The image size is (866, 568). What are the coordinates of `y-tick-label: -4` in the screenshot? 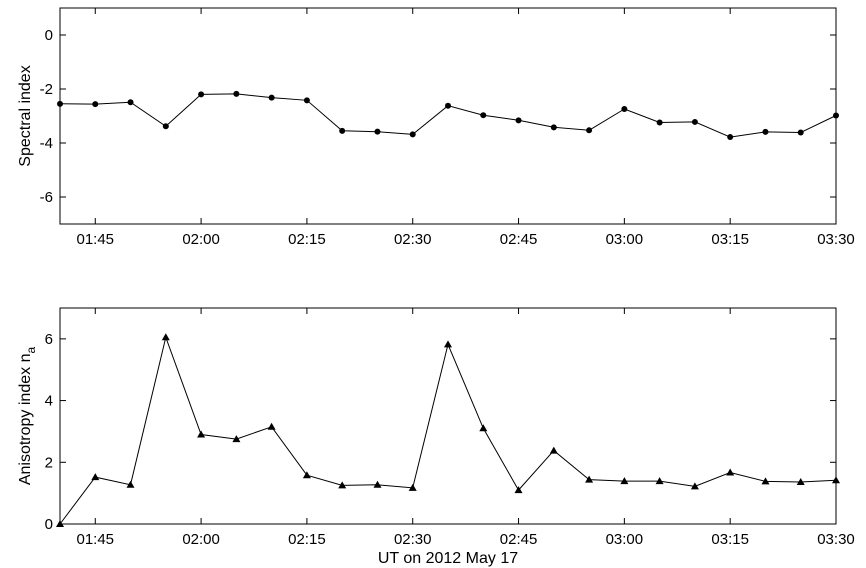 It's located at (46, 143).